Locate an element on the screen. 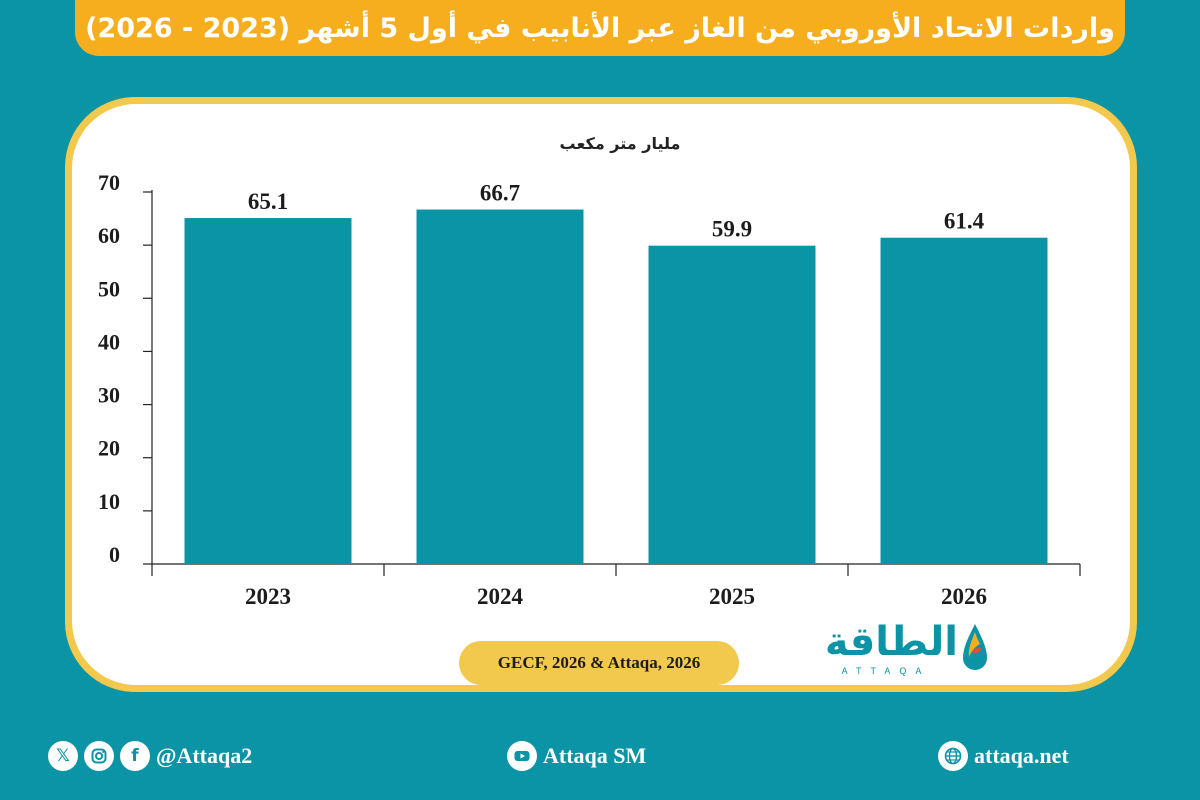  logo-arabic: الطاقة is located at coordinates (891, 642).